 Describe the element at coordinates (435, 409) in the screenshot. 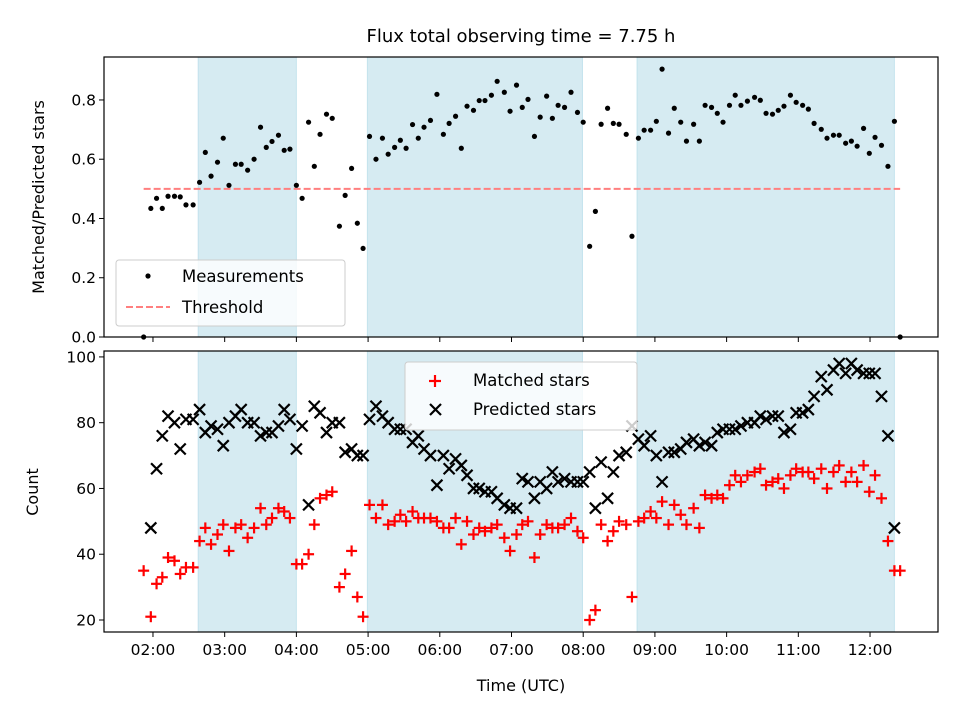

I see `legend-x-marker` at that location.